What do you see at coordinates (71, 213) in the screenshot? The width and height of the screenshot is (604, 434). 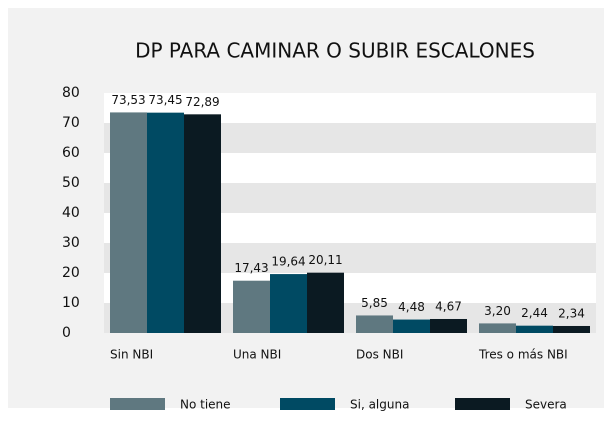 I see `y-tick-label: 40` at bounding box center [71, 213].